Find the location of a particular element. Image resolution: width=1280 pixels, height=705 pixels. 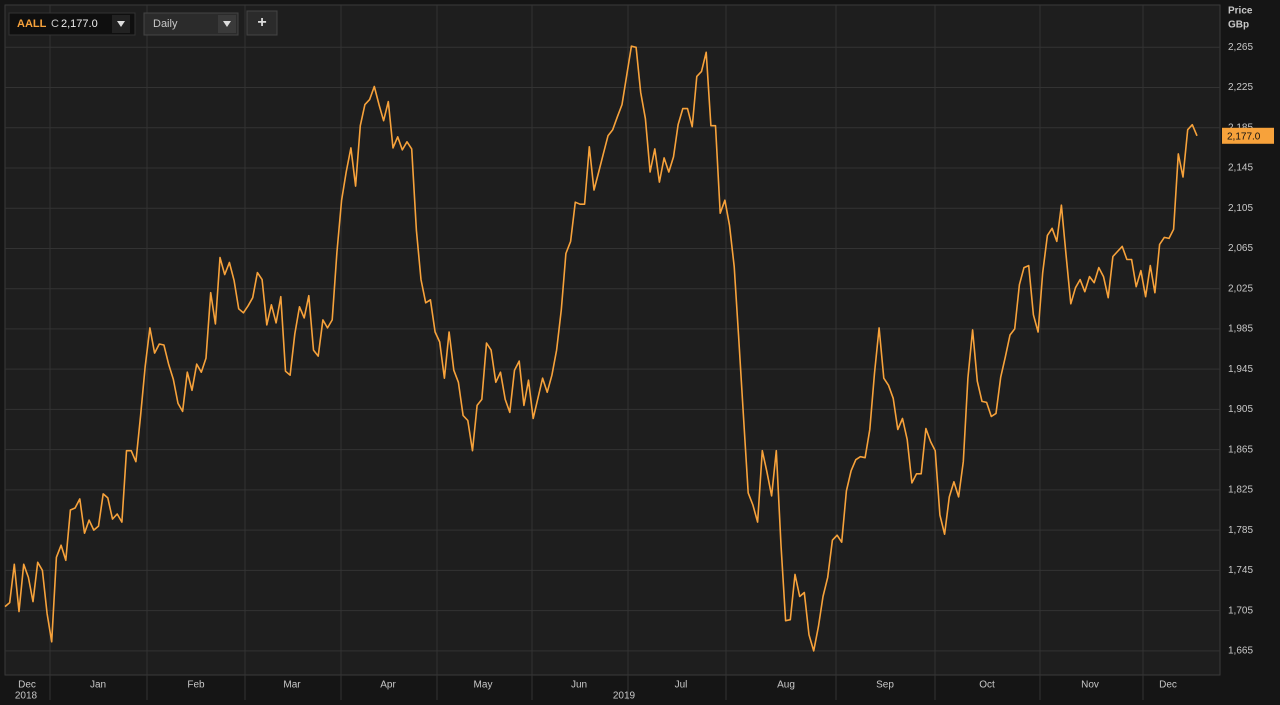

price-tag-label: 2,177.0 is located at coordinates (1244, 136).